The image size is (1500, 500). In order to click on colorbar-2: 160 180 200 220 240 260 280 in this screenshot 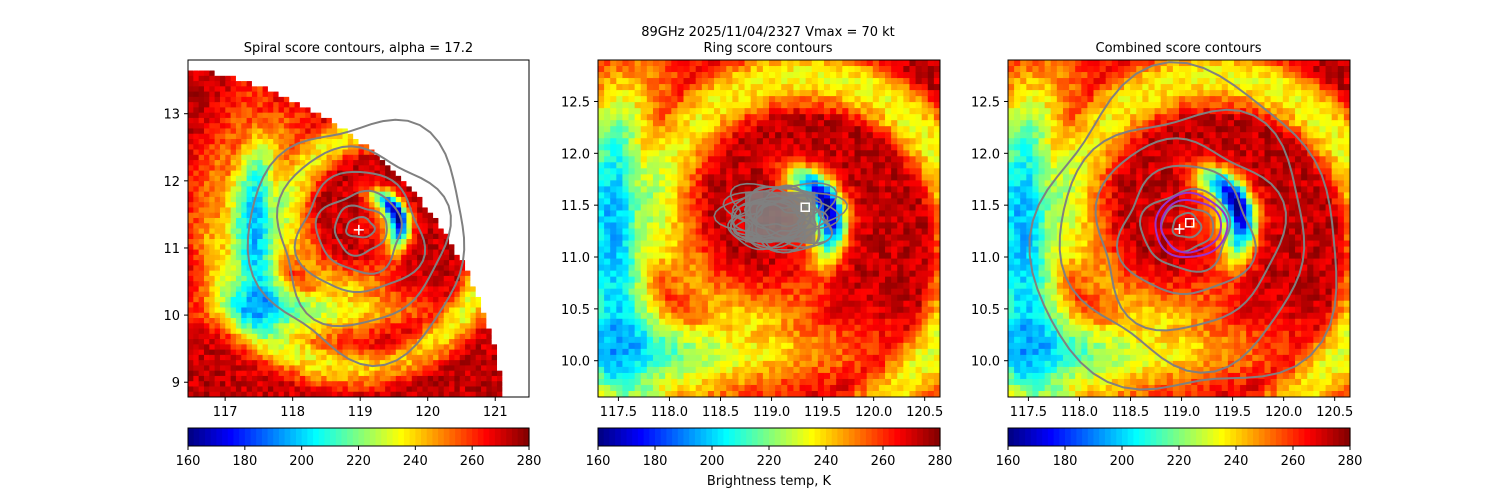, I will do `click(769, 448)`.